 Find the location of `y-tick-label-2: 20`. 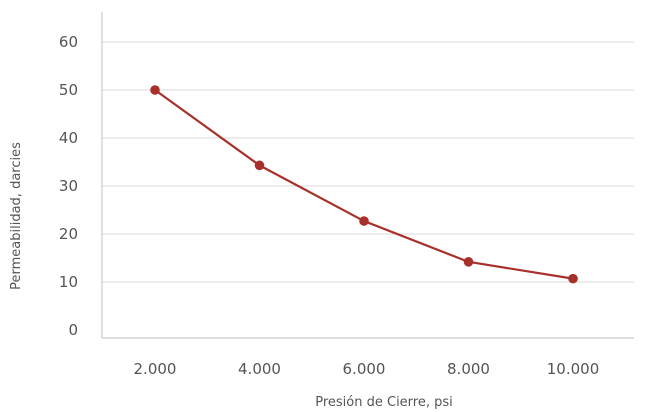

y-tick-label-2: 20 is located at coordinates (68, 234).